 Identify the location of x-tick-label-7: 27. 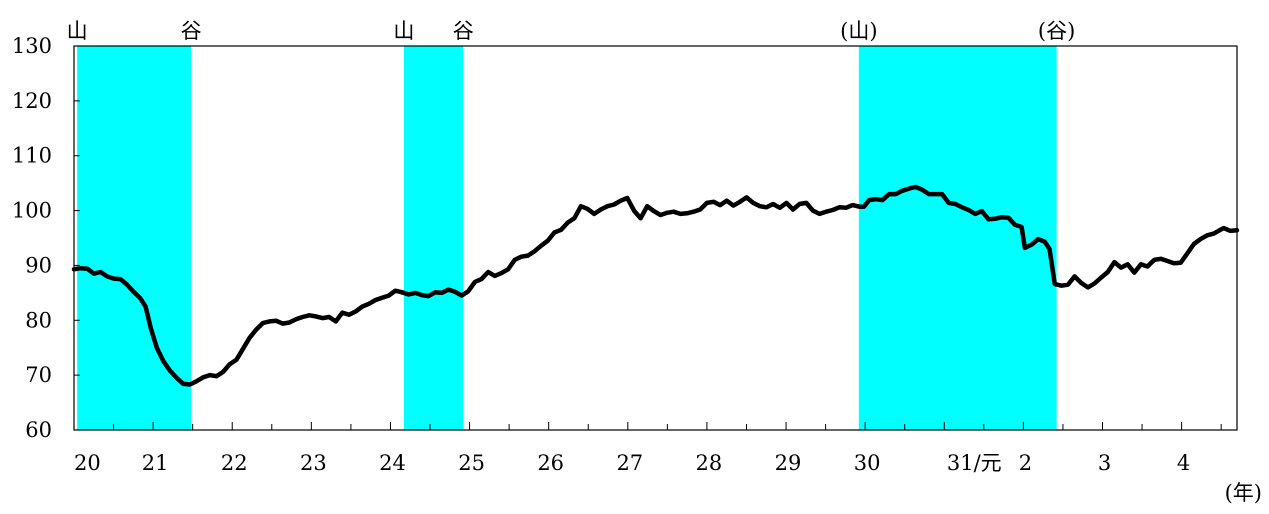
(629, 463).